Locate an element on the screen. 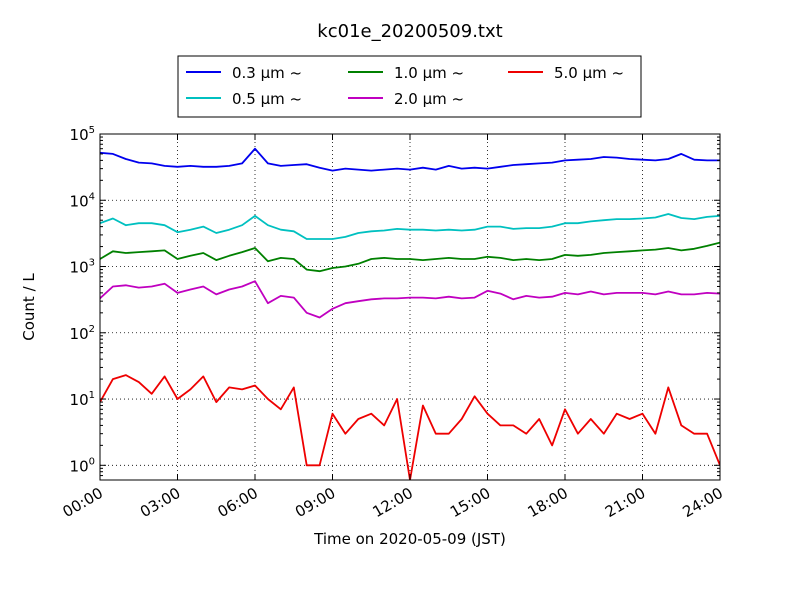 Image resolution: width=800 pixels, height=600 pixels. legend-label: 1.0 μm ~ is located at coordinates (429, 73).